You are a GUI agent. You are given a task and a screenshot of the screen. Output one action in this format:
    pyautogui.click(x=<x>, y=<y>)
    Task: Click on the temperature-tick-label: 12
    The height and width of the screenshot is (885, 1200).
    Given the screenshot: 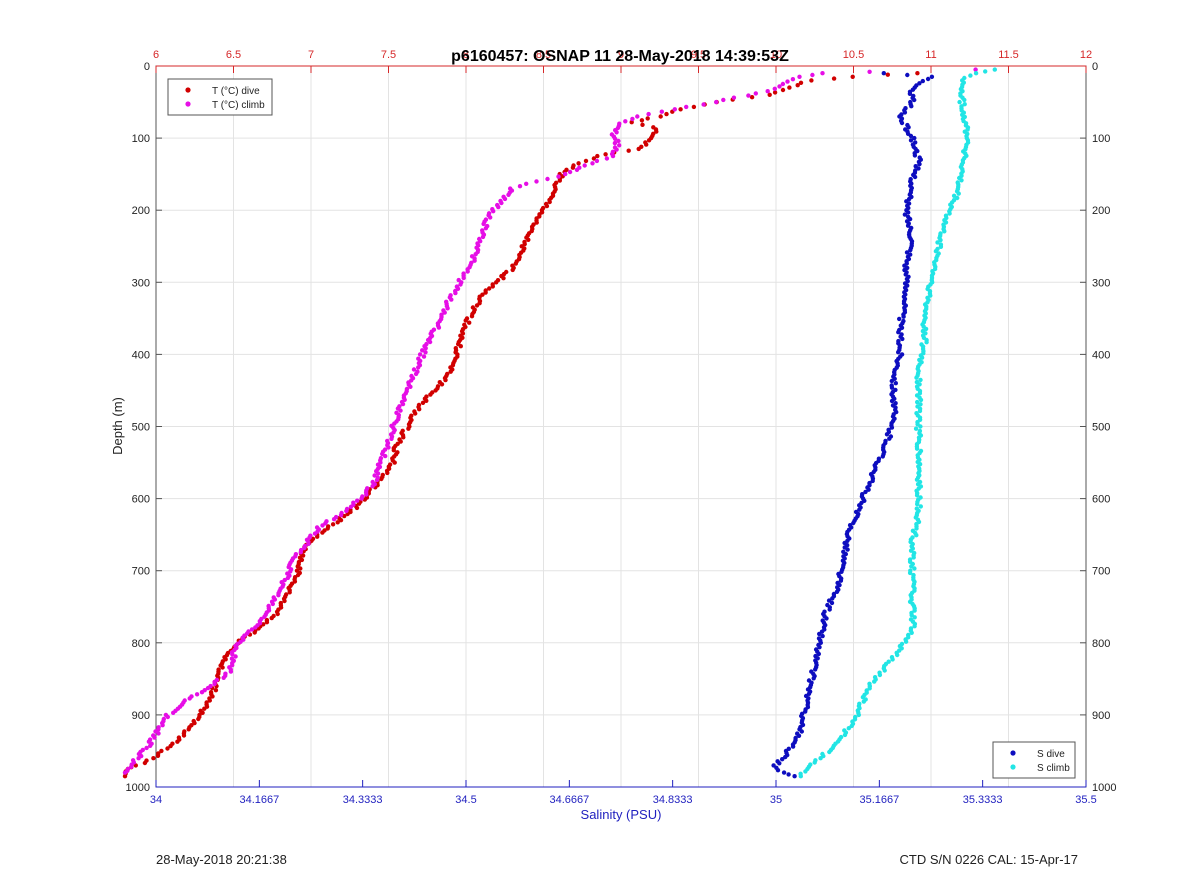 What is the action you would take?
    pyautogui.click(x=1086, y=55)
    